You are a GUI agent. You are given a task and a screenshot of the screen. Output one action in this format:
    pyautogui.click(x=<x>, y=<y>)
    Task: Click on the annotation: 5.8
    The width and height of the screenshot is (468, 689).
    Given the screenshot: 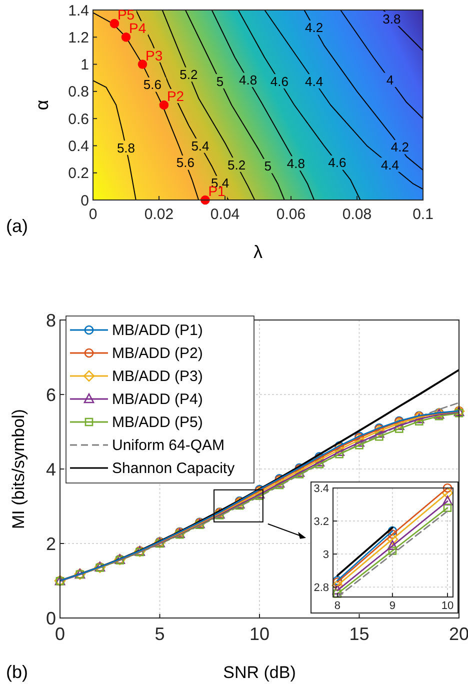 What is the action you would take?
    pyautogui.click(x=126, y=148)
    